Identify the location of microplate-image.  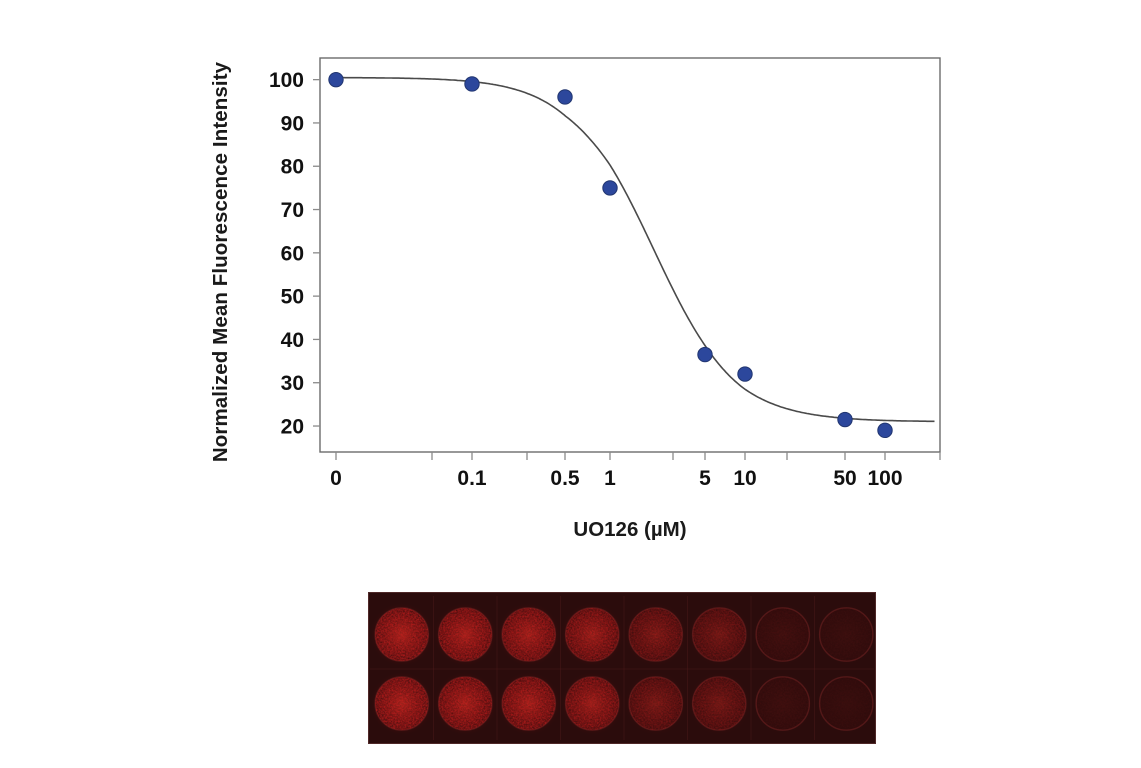
(622, 668).